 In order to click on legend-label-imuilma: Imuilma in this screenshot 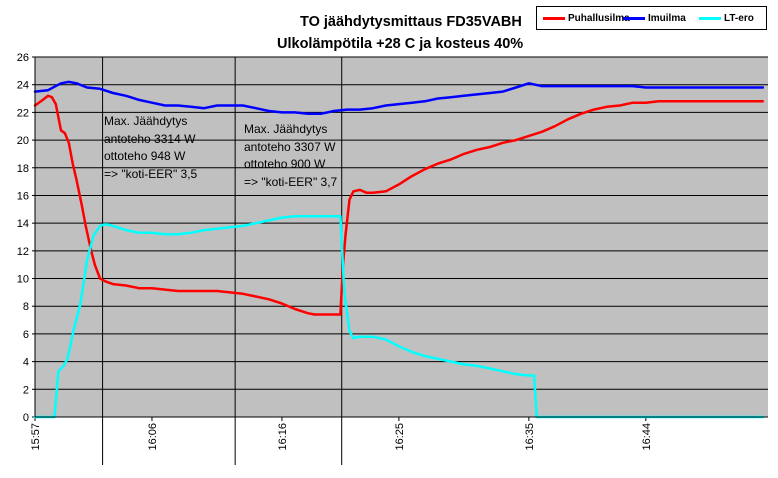, I will do `click(667, 18)`.